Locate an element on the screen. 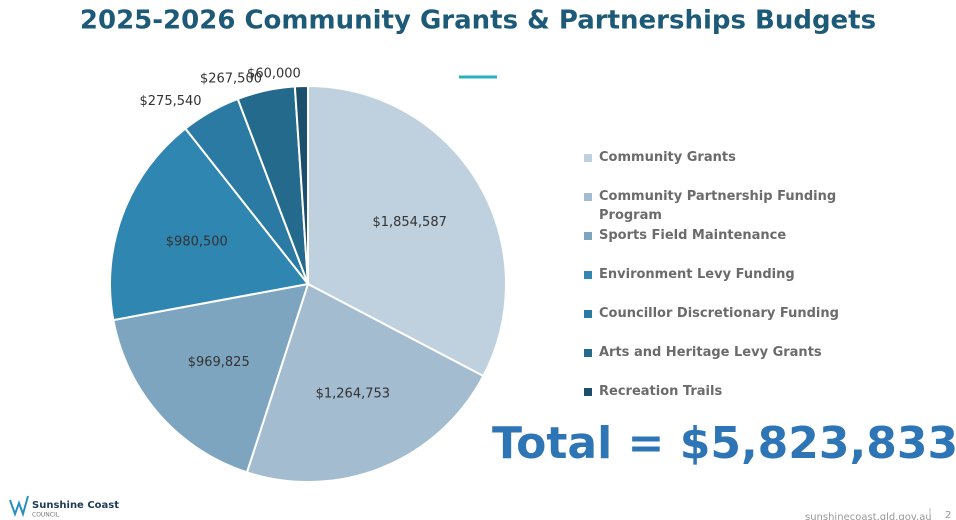  legend-item: Sports Field Maintenance is located at coordinates (714, 235).